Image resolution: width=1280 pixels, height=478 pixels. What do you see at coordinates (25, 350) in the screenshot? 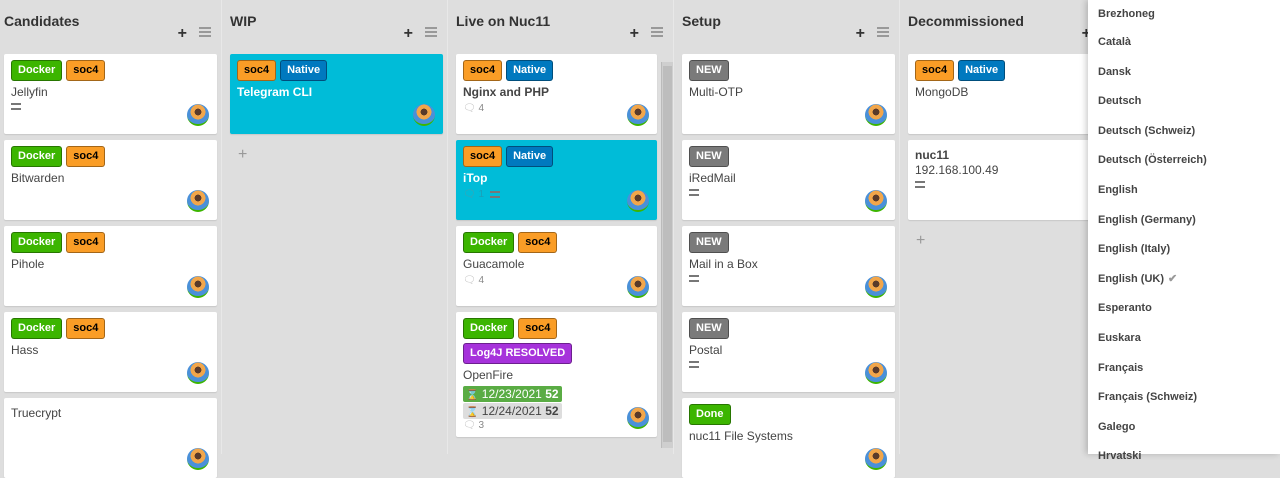
I see `card-title: Hass` at bounding box center [25, 350].